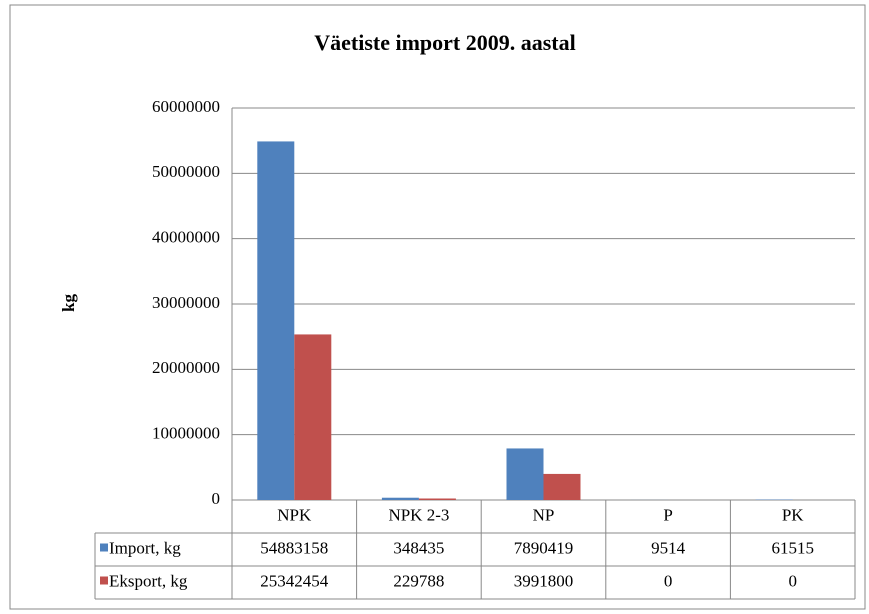  Describe the element at coordinates (186, 302) in the screenshot. I see `y-tick-label: 30000000` at that location.